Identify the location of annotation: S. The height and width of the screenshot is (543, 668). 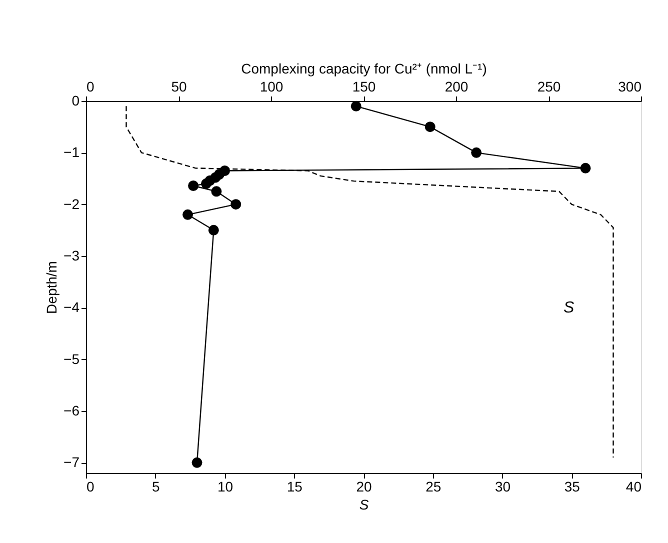
(569, 307).